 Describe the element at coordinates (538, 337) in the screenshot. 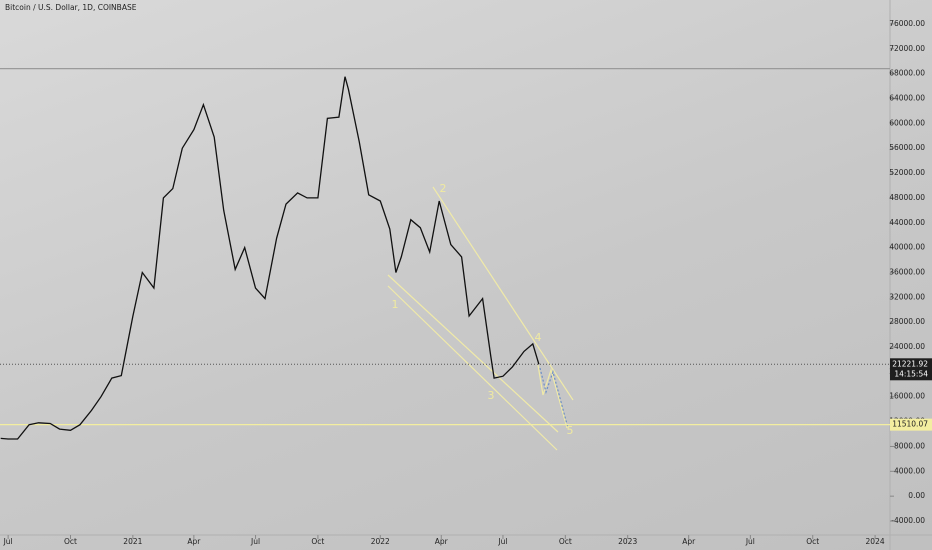

I see `wave-label: 4` at that location.